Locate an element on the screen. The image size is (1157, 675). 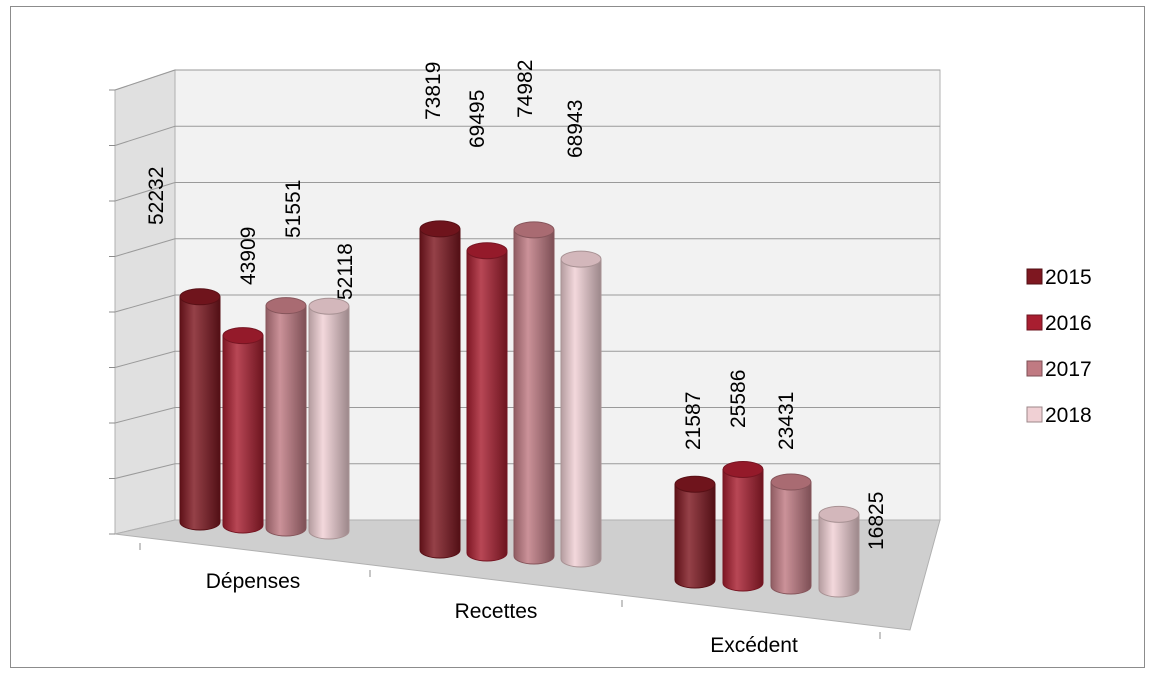
value-label: 52118 is located at coordinates (345, 271).